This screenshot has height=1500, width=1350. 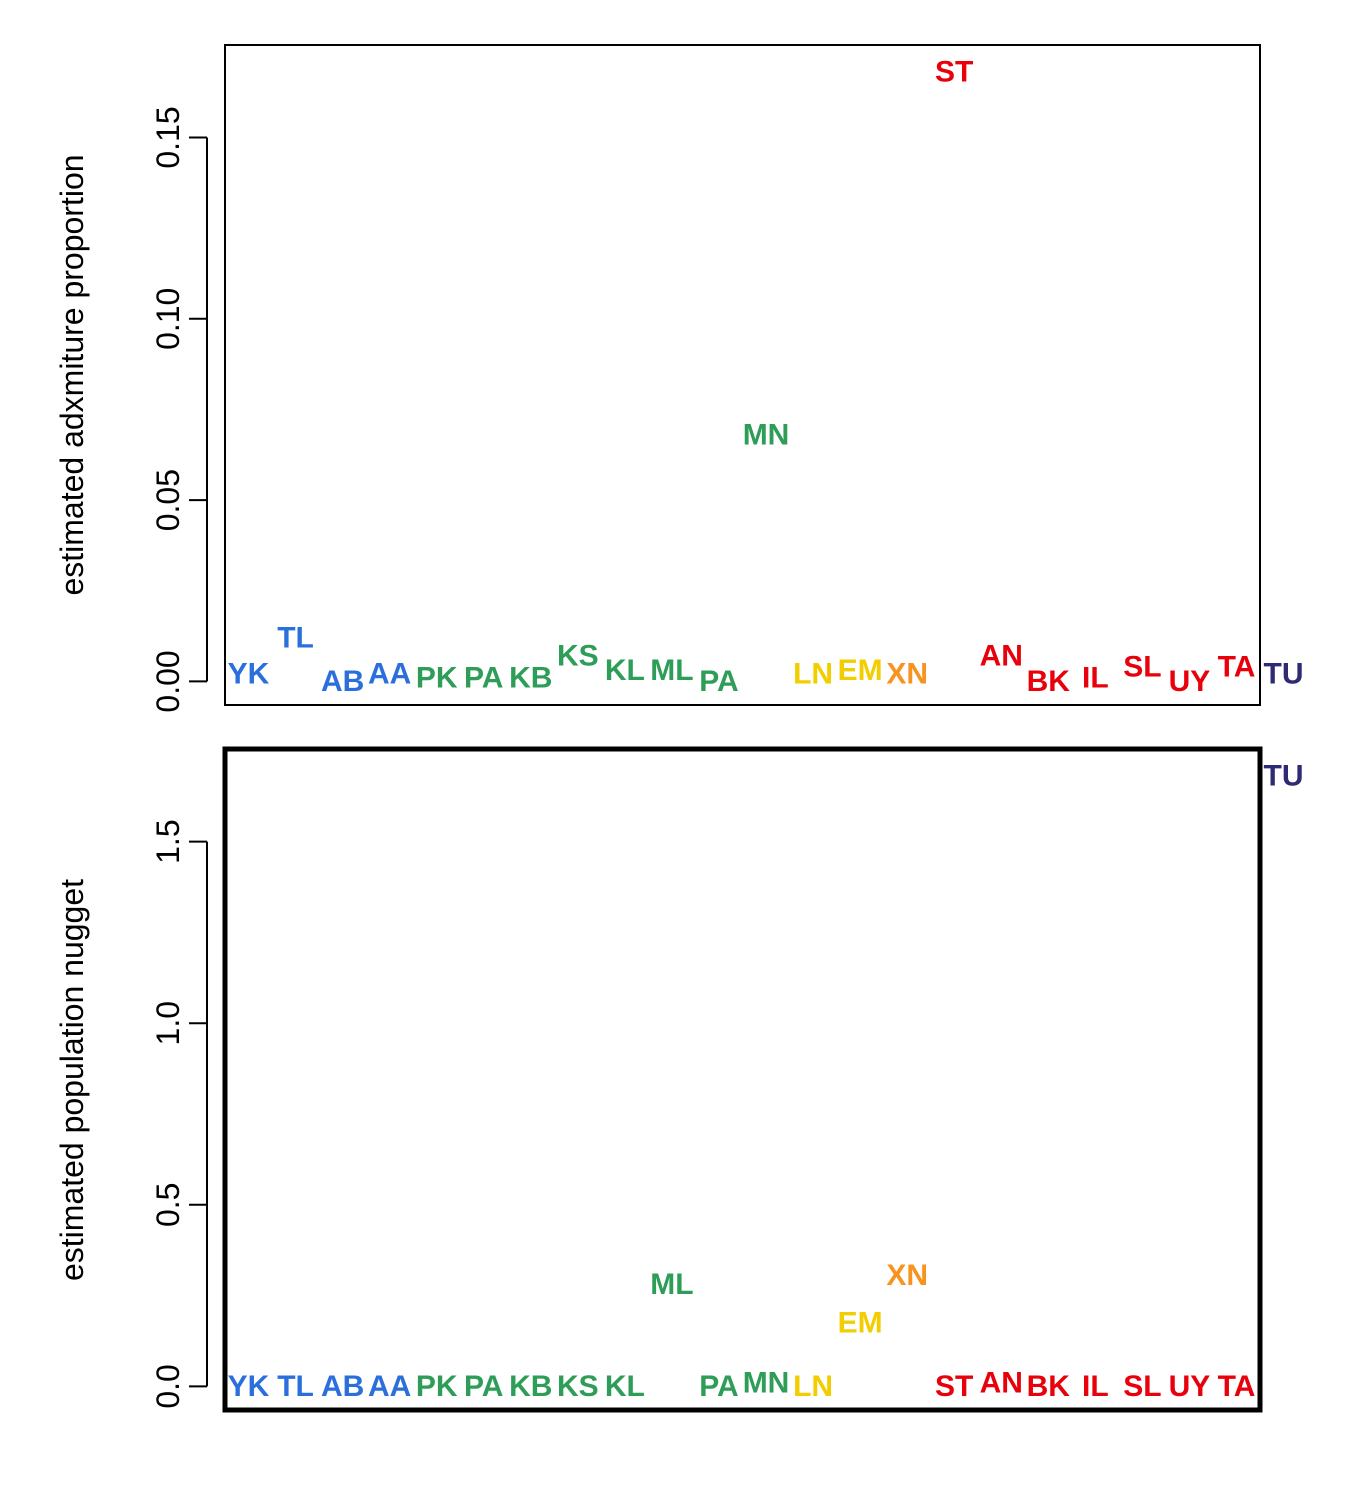 I want to click on y-tick-label: 1.5, so click(x=168, y=841).